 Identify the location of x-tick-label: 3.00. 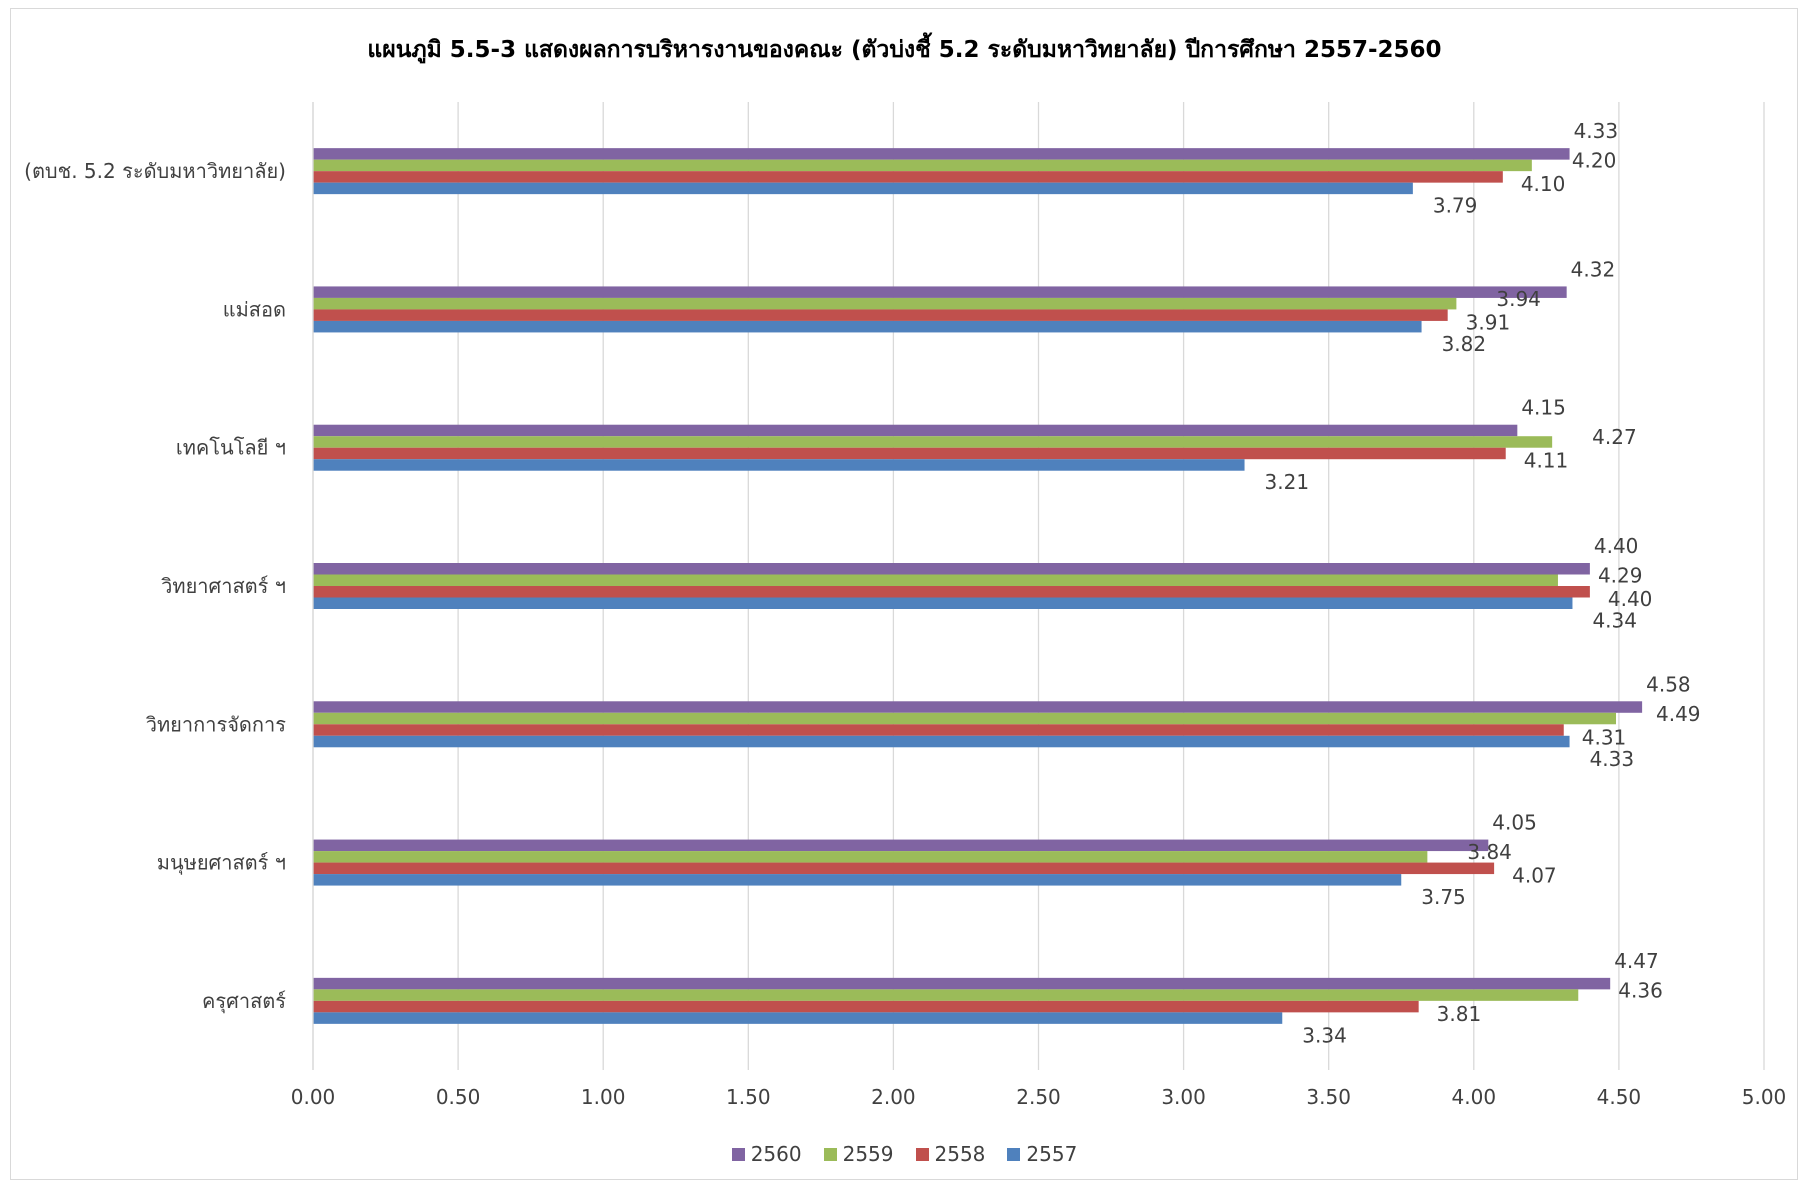
(1183, 1097).